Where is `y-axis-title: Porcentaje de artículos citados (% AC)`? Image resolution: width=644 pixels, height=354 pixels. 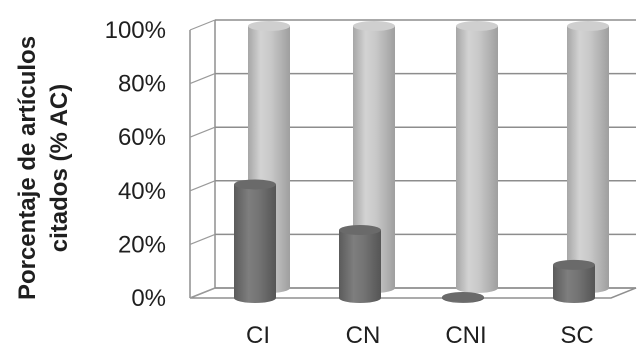 y-axis-title: Porcentaje de artículos citados (% AC) is located at coordinates (43, 168).